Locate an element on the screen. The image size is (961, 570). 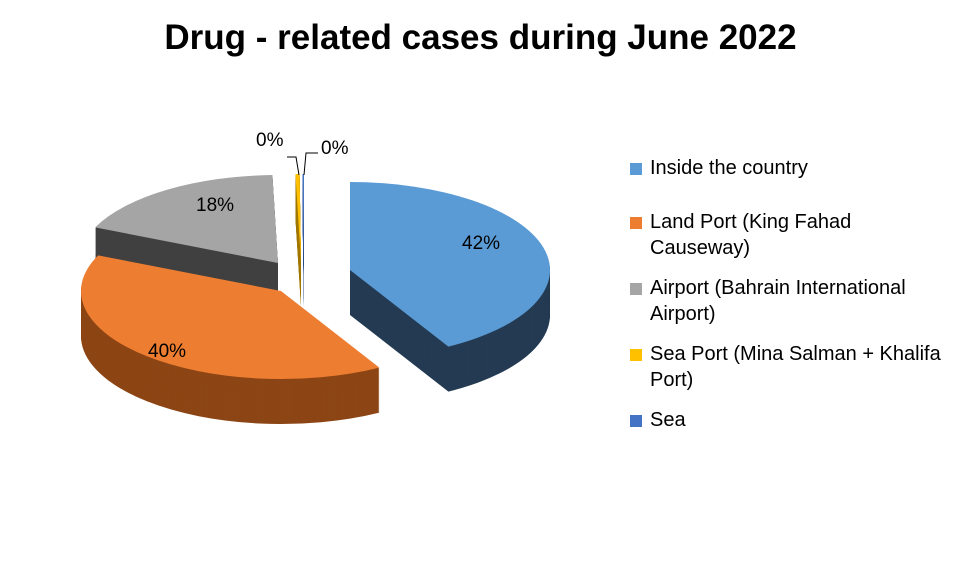
legend-label: Inside the country is located at coordinates (729, 168).